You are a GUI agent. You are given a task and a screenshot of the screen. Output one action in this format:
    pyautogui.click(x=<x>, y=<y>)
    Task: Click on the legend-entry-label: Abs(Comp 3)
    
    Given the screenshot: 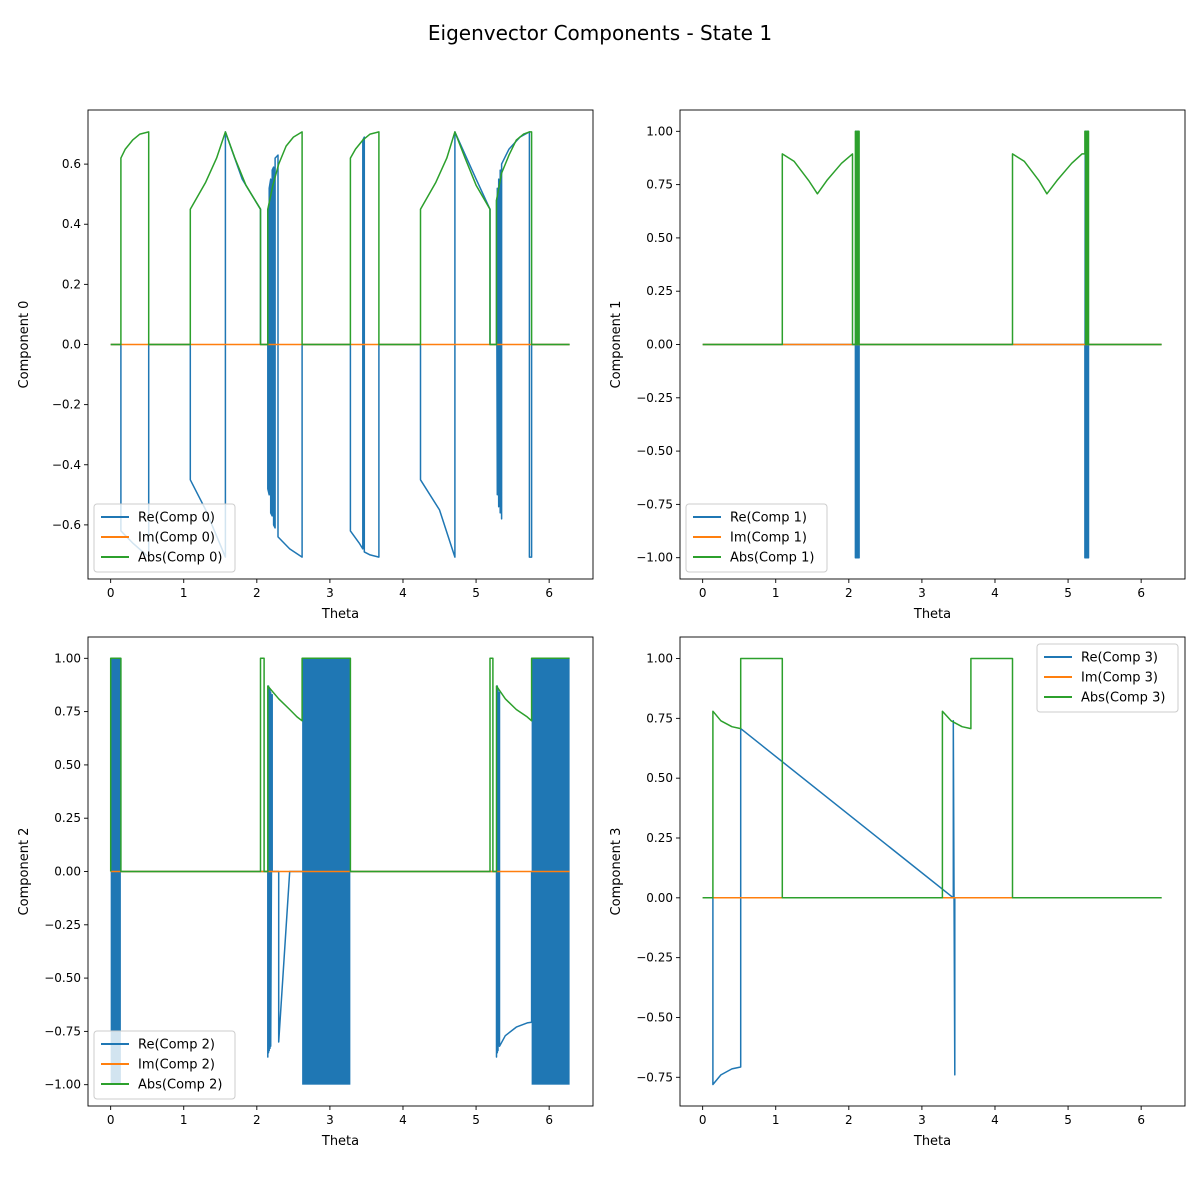 What is the action you would take?
    pyautogui.click(x=1123, y=698)
    